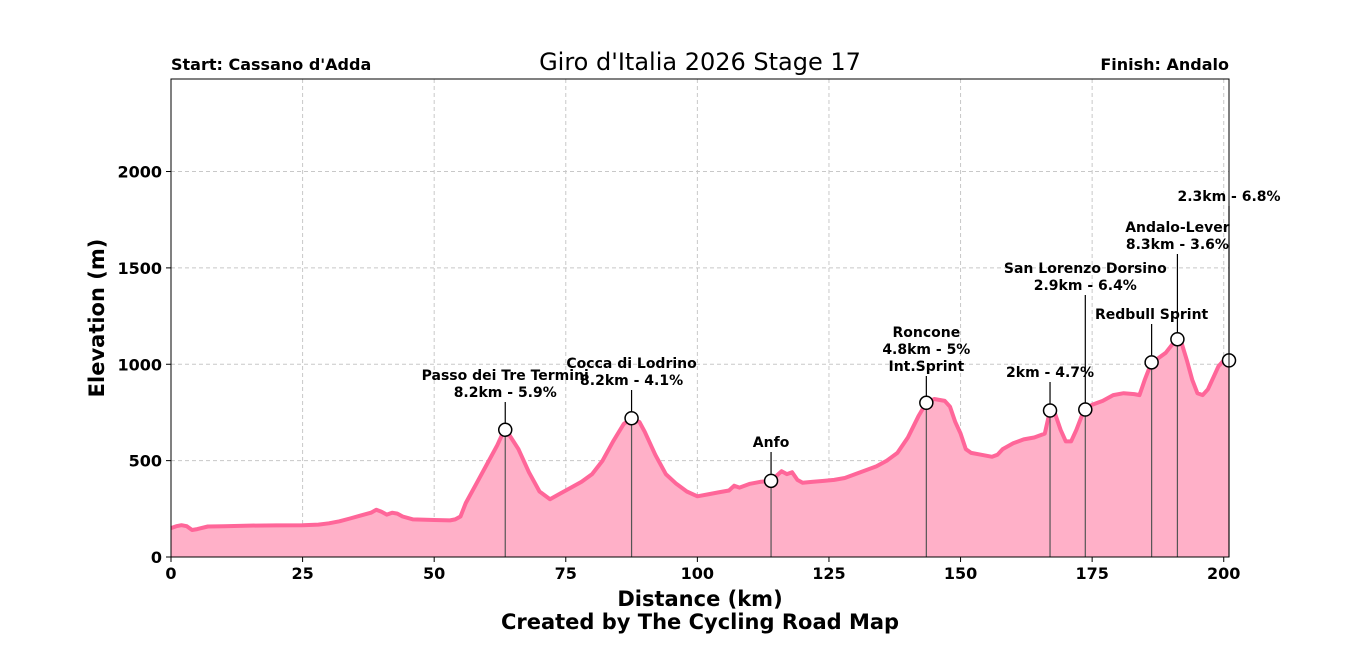  Describe the element at coordinates (1091, 573) in the screenshot. I see `x-tick-label: 175` at that location.